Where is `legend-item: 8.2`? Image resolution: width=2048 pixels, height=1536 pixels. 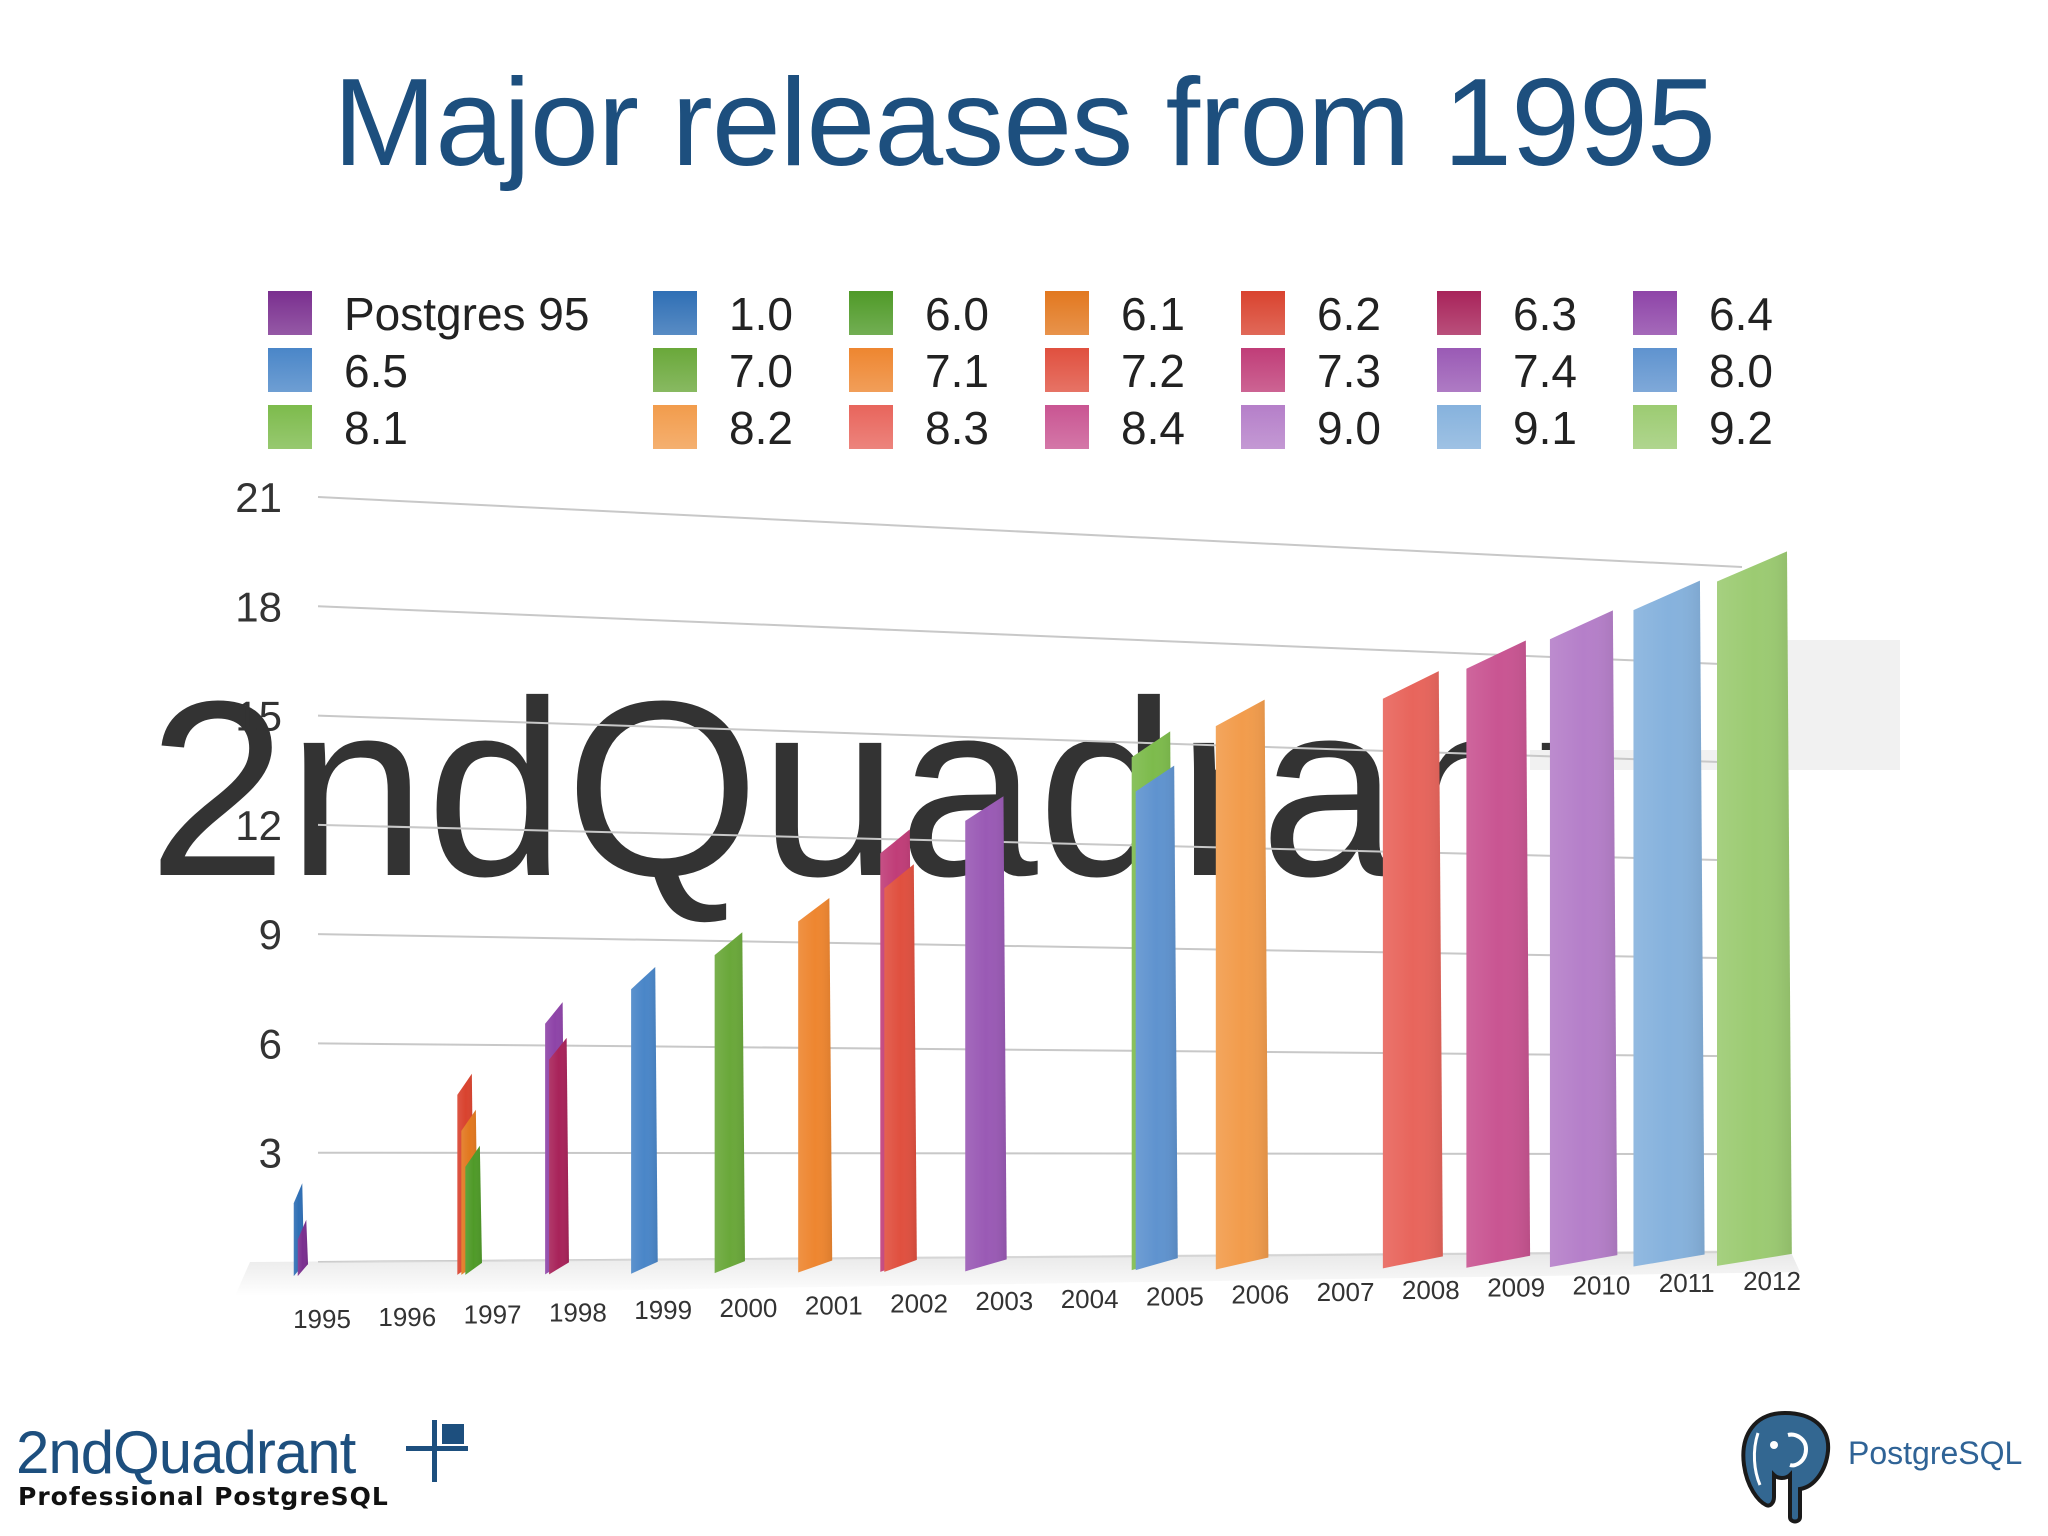 legend-item: 8.2 is located at coordinates (745, 425).